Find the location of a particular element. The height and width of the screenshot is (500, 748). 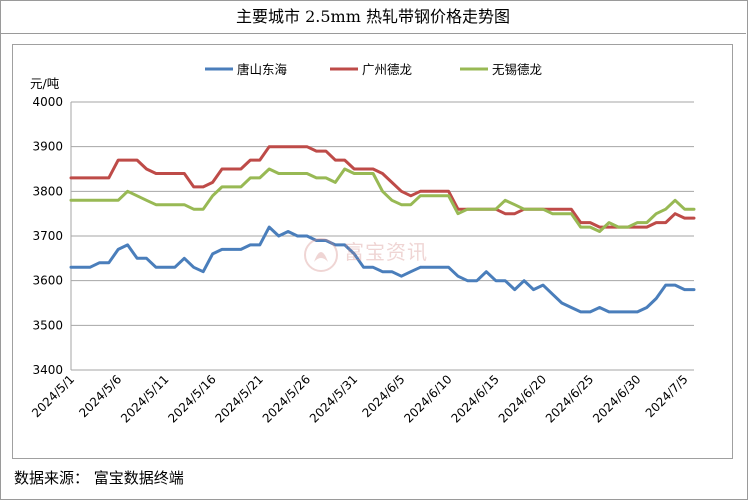

x-tick: 2024/5/21 is located at coordinates (239, 398).